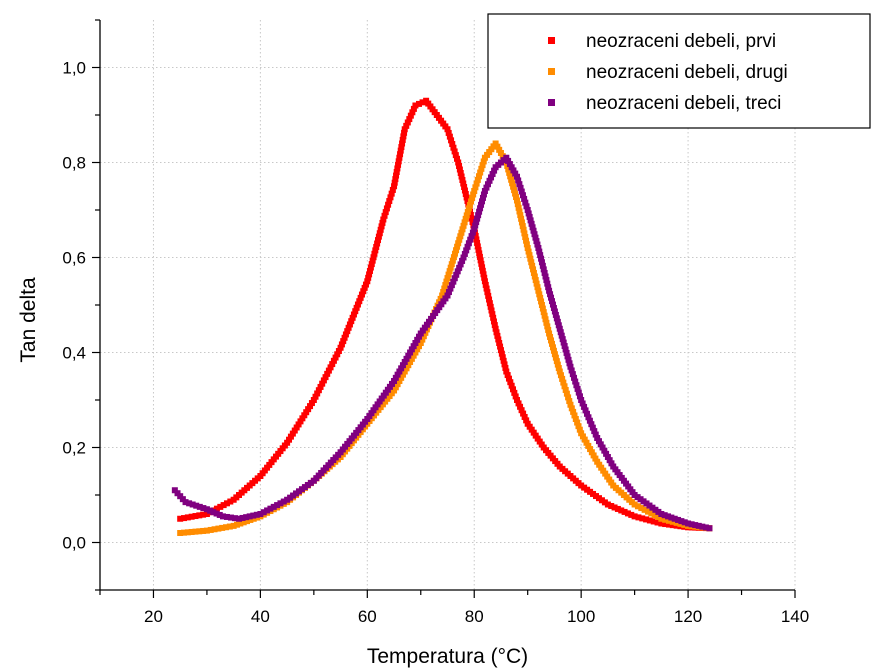 This screenshot has height=670, width=884. I want to click on x-tick-label: 120, so click(688, 616).